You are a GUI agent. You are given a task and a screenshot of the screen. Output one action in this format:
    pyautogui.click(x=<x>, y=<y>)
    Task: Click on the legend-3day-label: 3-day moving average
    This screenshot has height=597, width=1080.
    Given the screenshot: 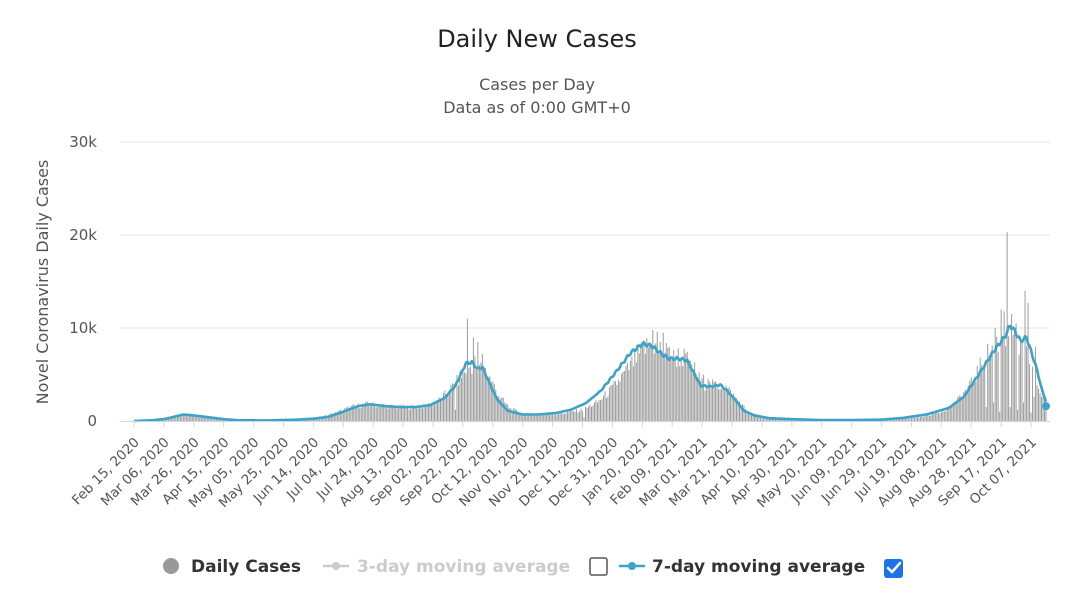 What is the action you would take?
    pyautogui.click(x=463, y=567)
    